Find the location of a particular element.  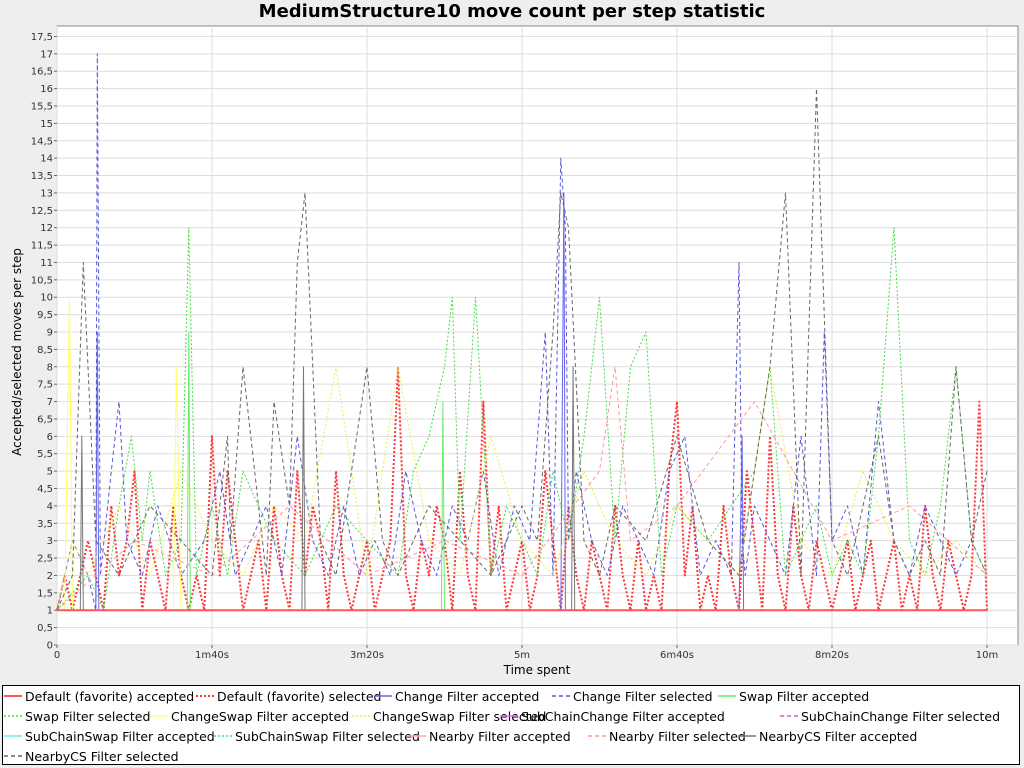

x-tick-label: 6m40s is located at coordinates (677, 655).